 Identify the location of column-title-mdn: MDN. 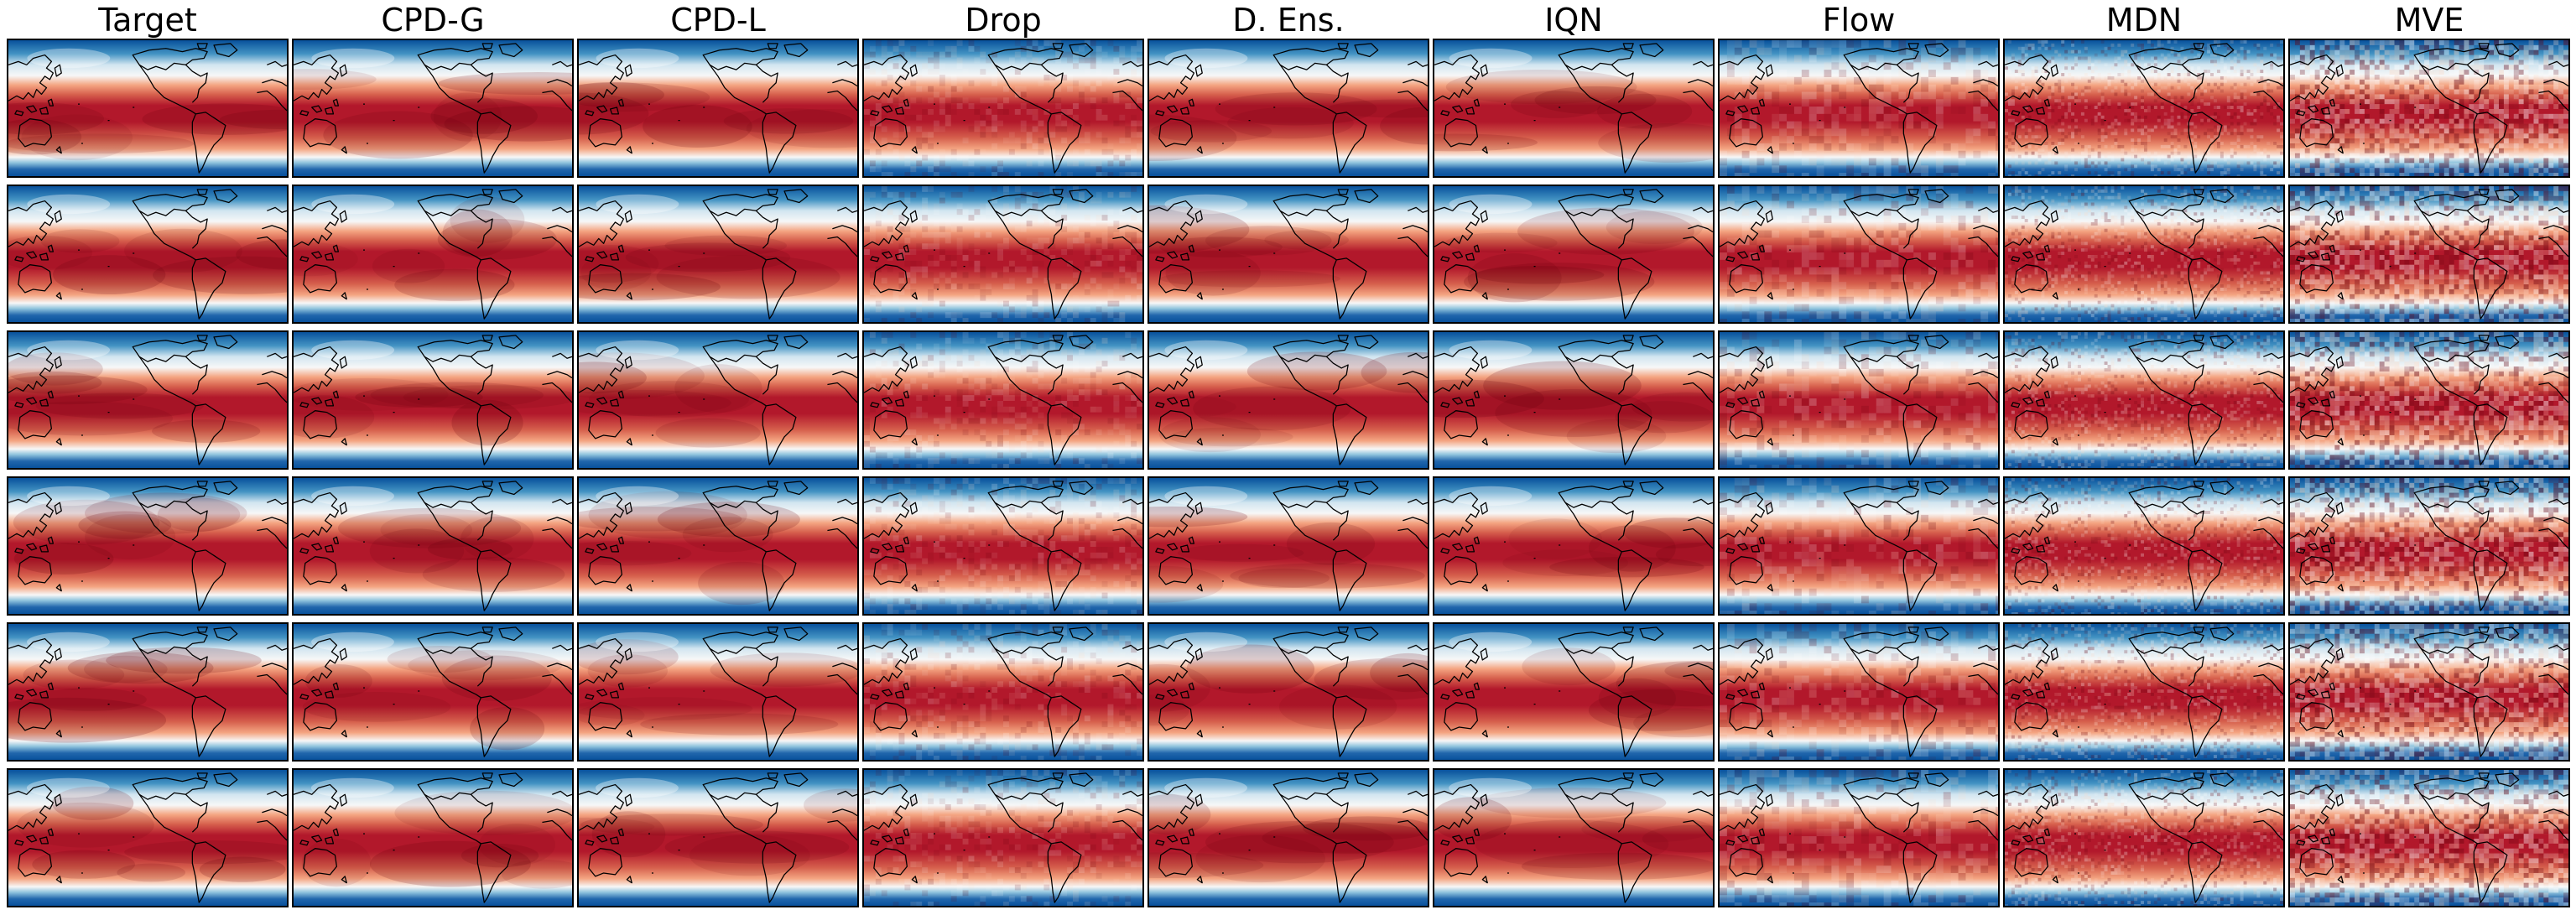
(2144, 20).